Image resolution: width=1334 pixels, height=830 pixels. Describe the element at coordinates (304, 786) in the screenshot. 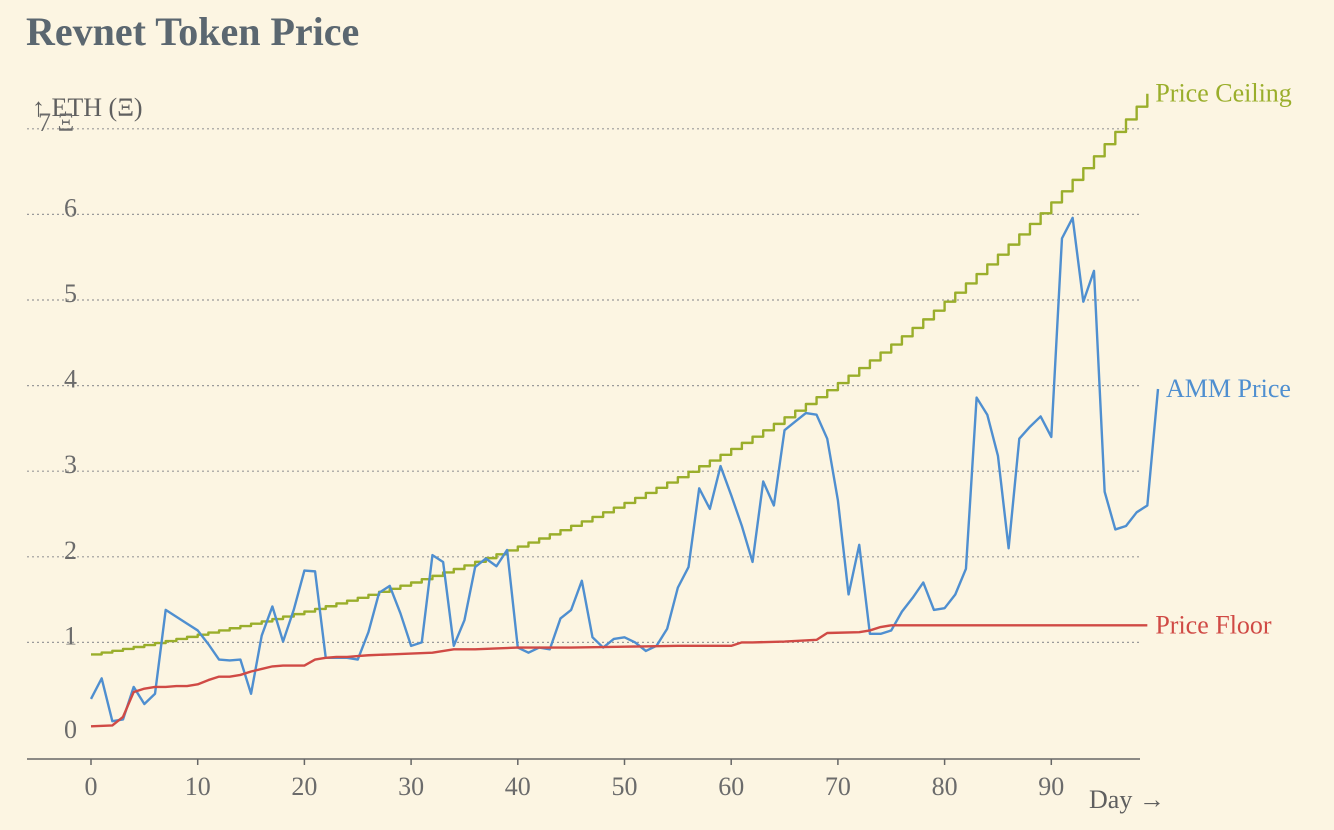

I see `x-tick-label-20: 20` at that location.